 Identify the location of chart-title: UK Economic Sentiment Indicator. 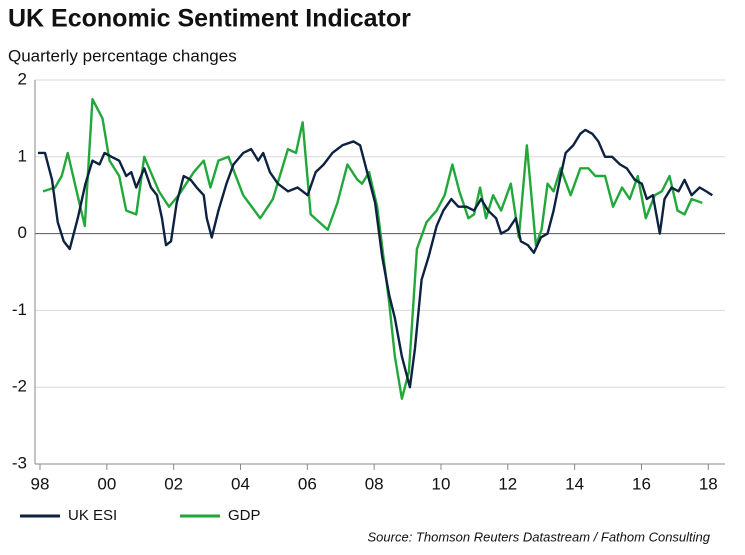
(209, 19).